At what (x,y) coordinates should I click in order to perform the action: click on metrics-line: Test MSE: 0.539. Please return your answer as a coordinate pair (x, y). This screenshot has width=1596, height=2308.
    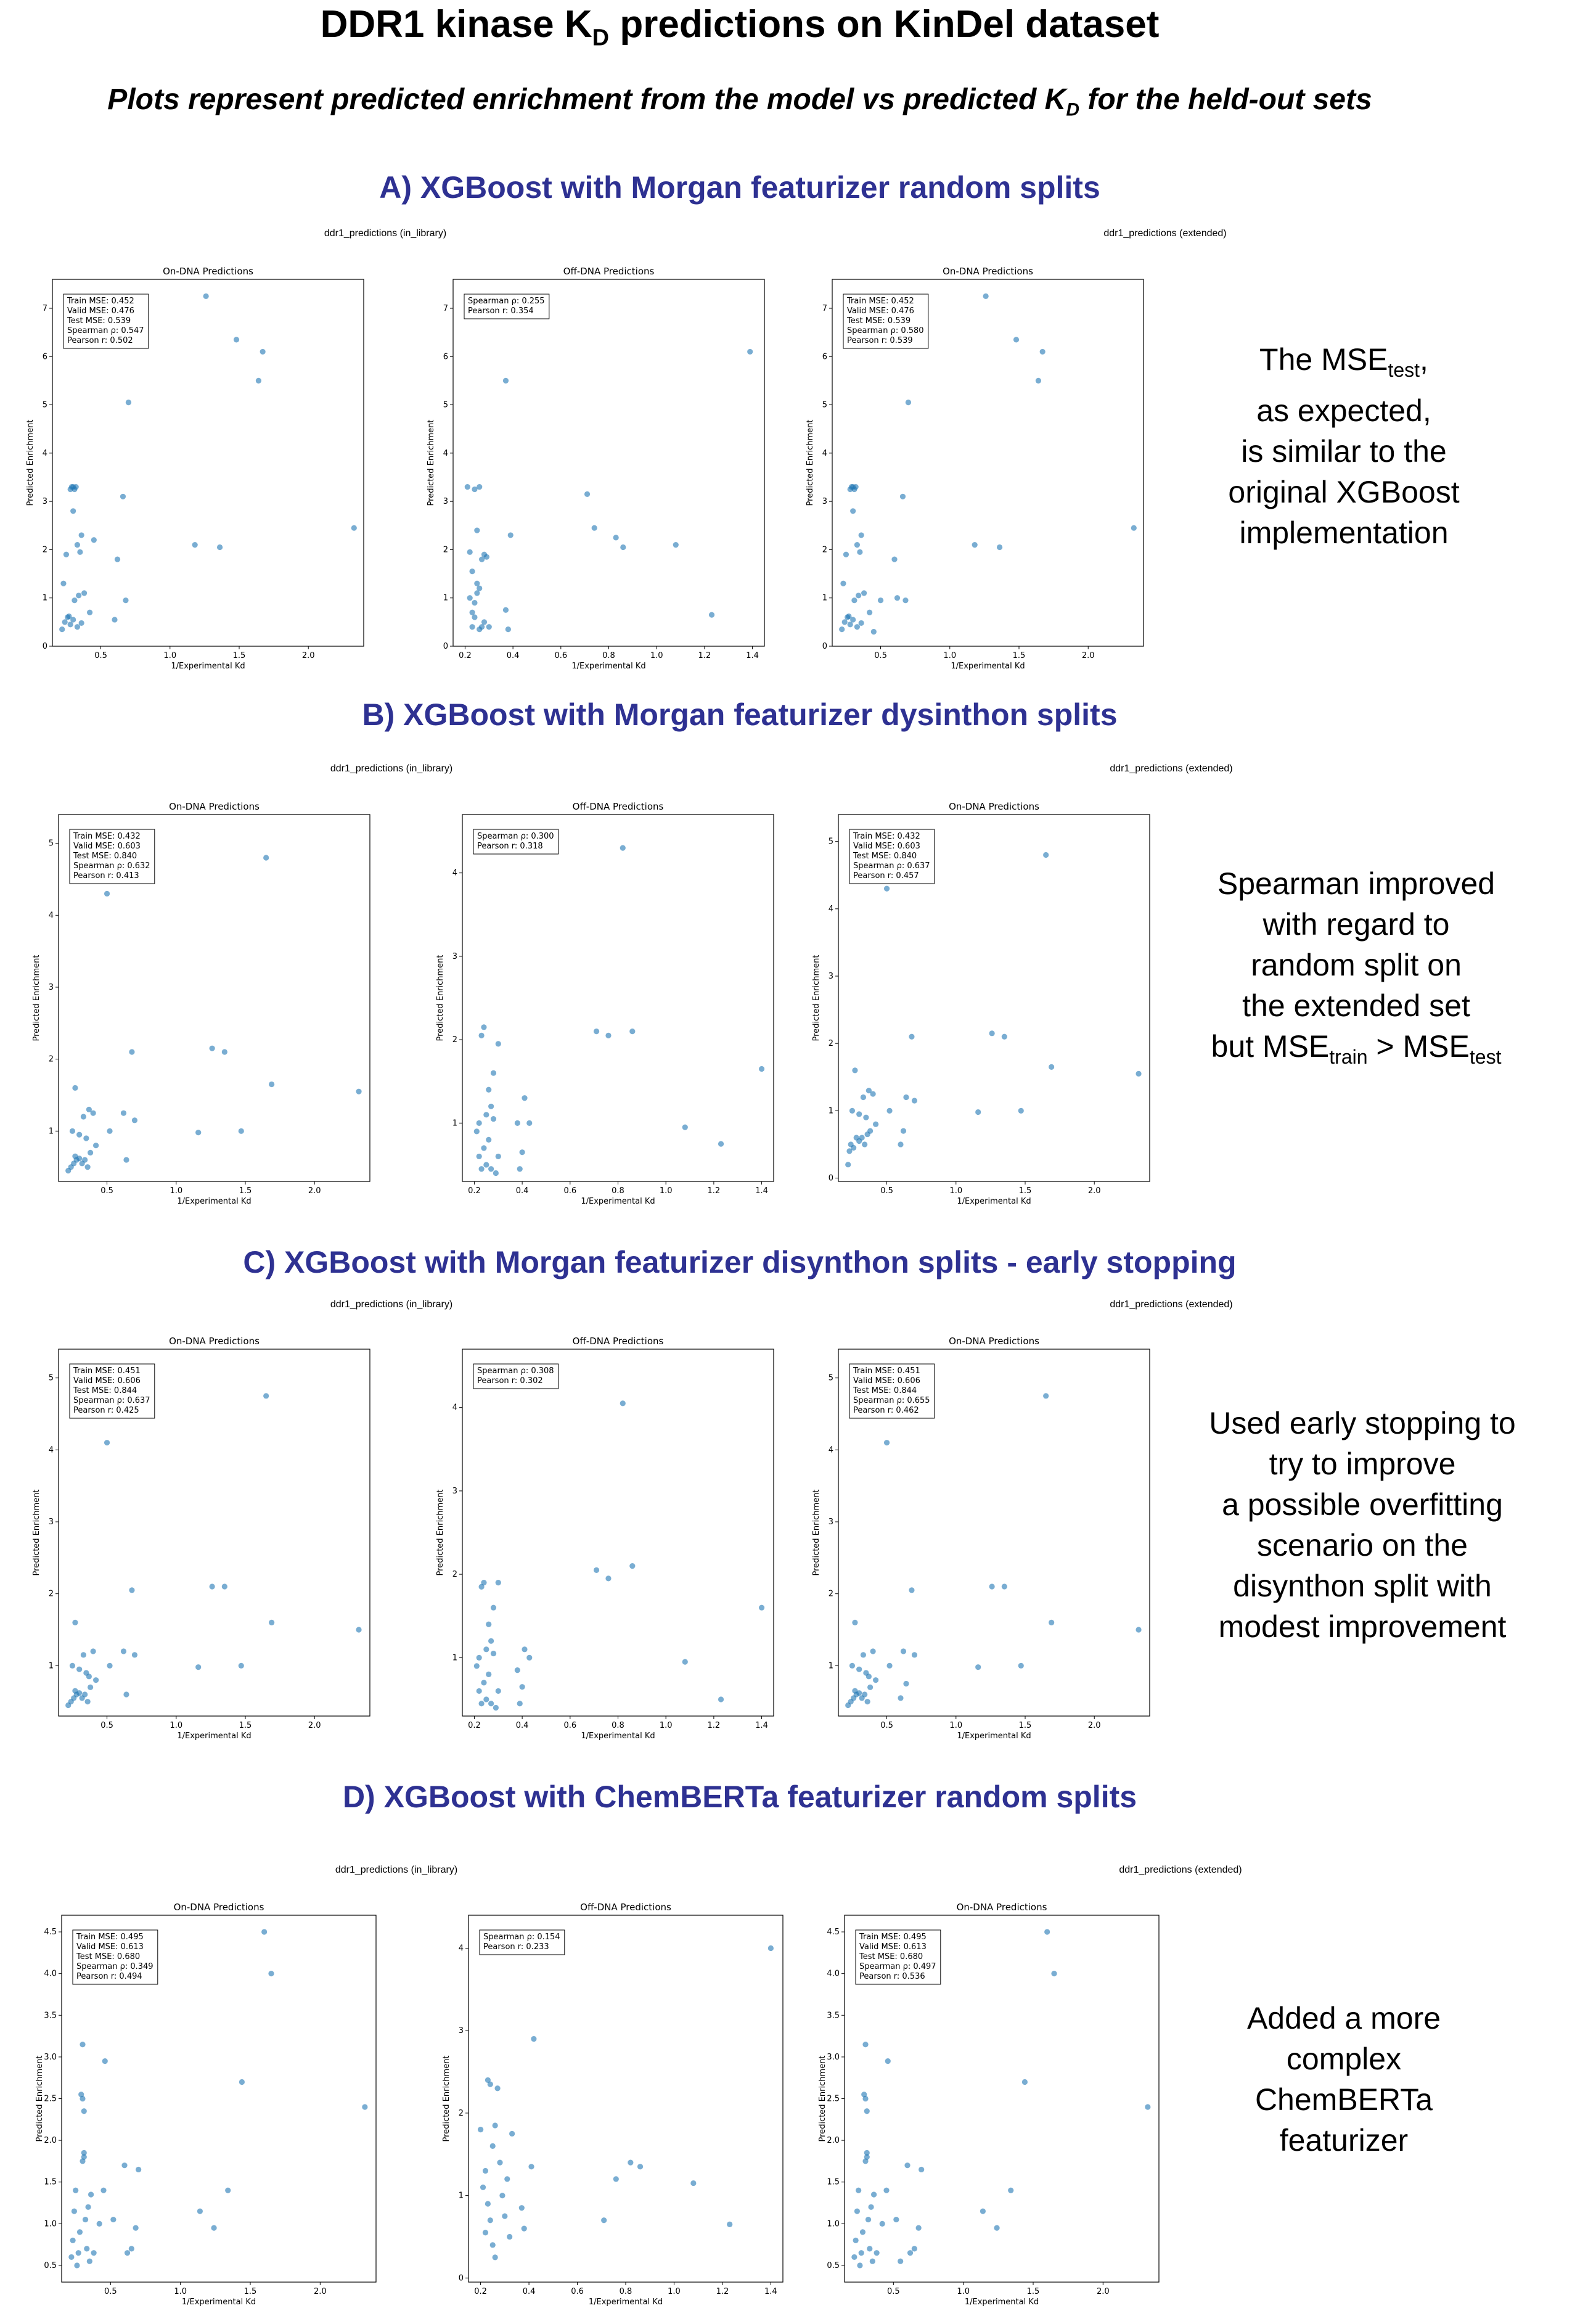
    Looking at the image, I should click on (99, 321).